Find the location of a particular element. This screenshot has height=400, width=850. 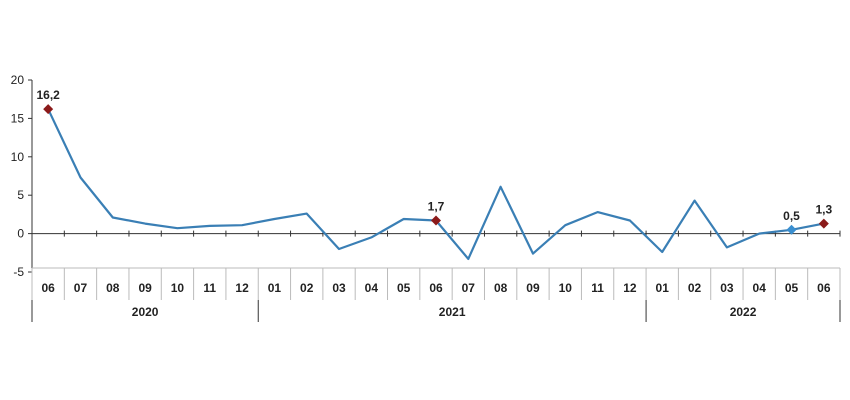

year-label: 2020 is located at coordinates (145, 312).